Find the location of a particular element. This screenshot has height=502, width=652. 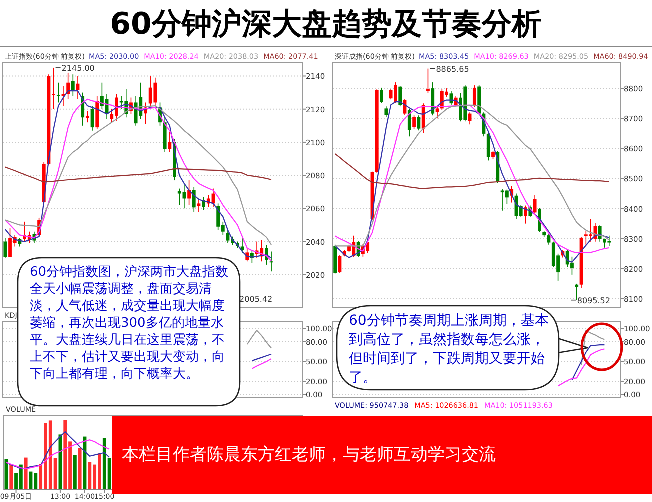

text: 本栏目作者陈晨东方红老师，与老师互动学习交流 is located at coordinates (309, 455).